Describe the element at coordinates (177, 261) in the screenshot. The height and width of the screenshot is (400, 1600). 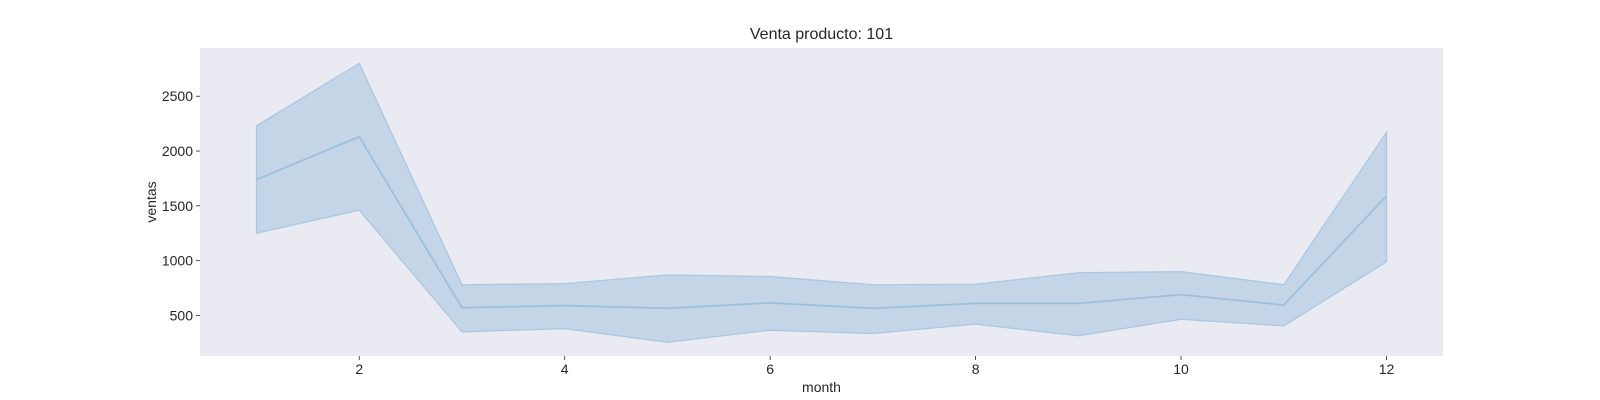
I see `y-tick-label: 1000` at that location.